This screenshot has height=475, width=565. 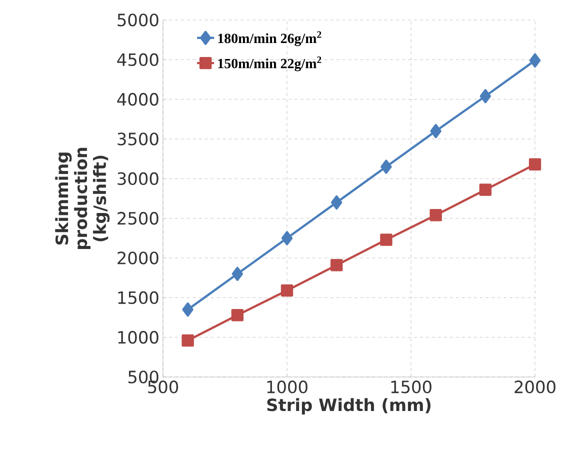 What do you see at coordinates (138, 20) in the screenshot?
I see `y-tick-label: 5000` at bounding box center [138, 20].